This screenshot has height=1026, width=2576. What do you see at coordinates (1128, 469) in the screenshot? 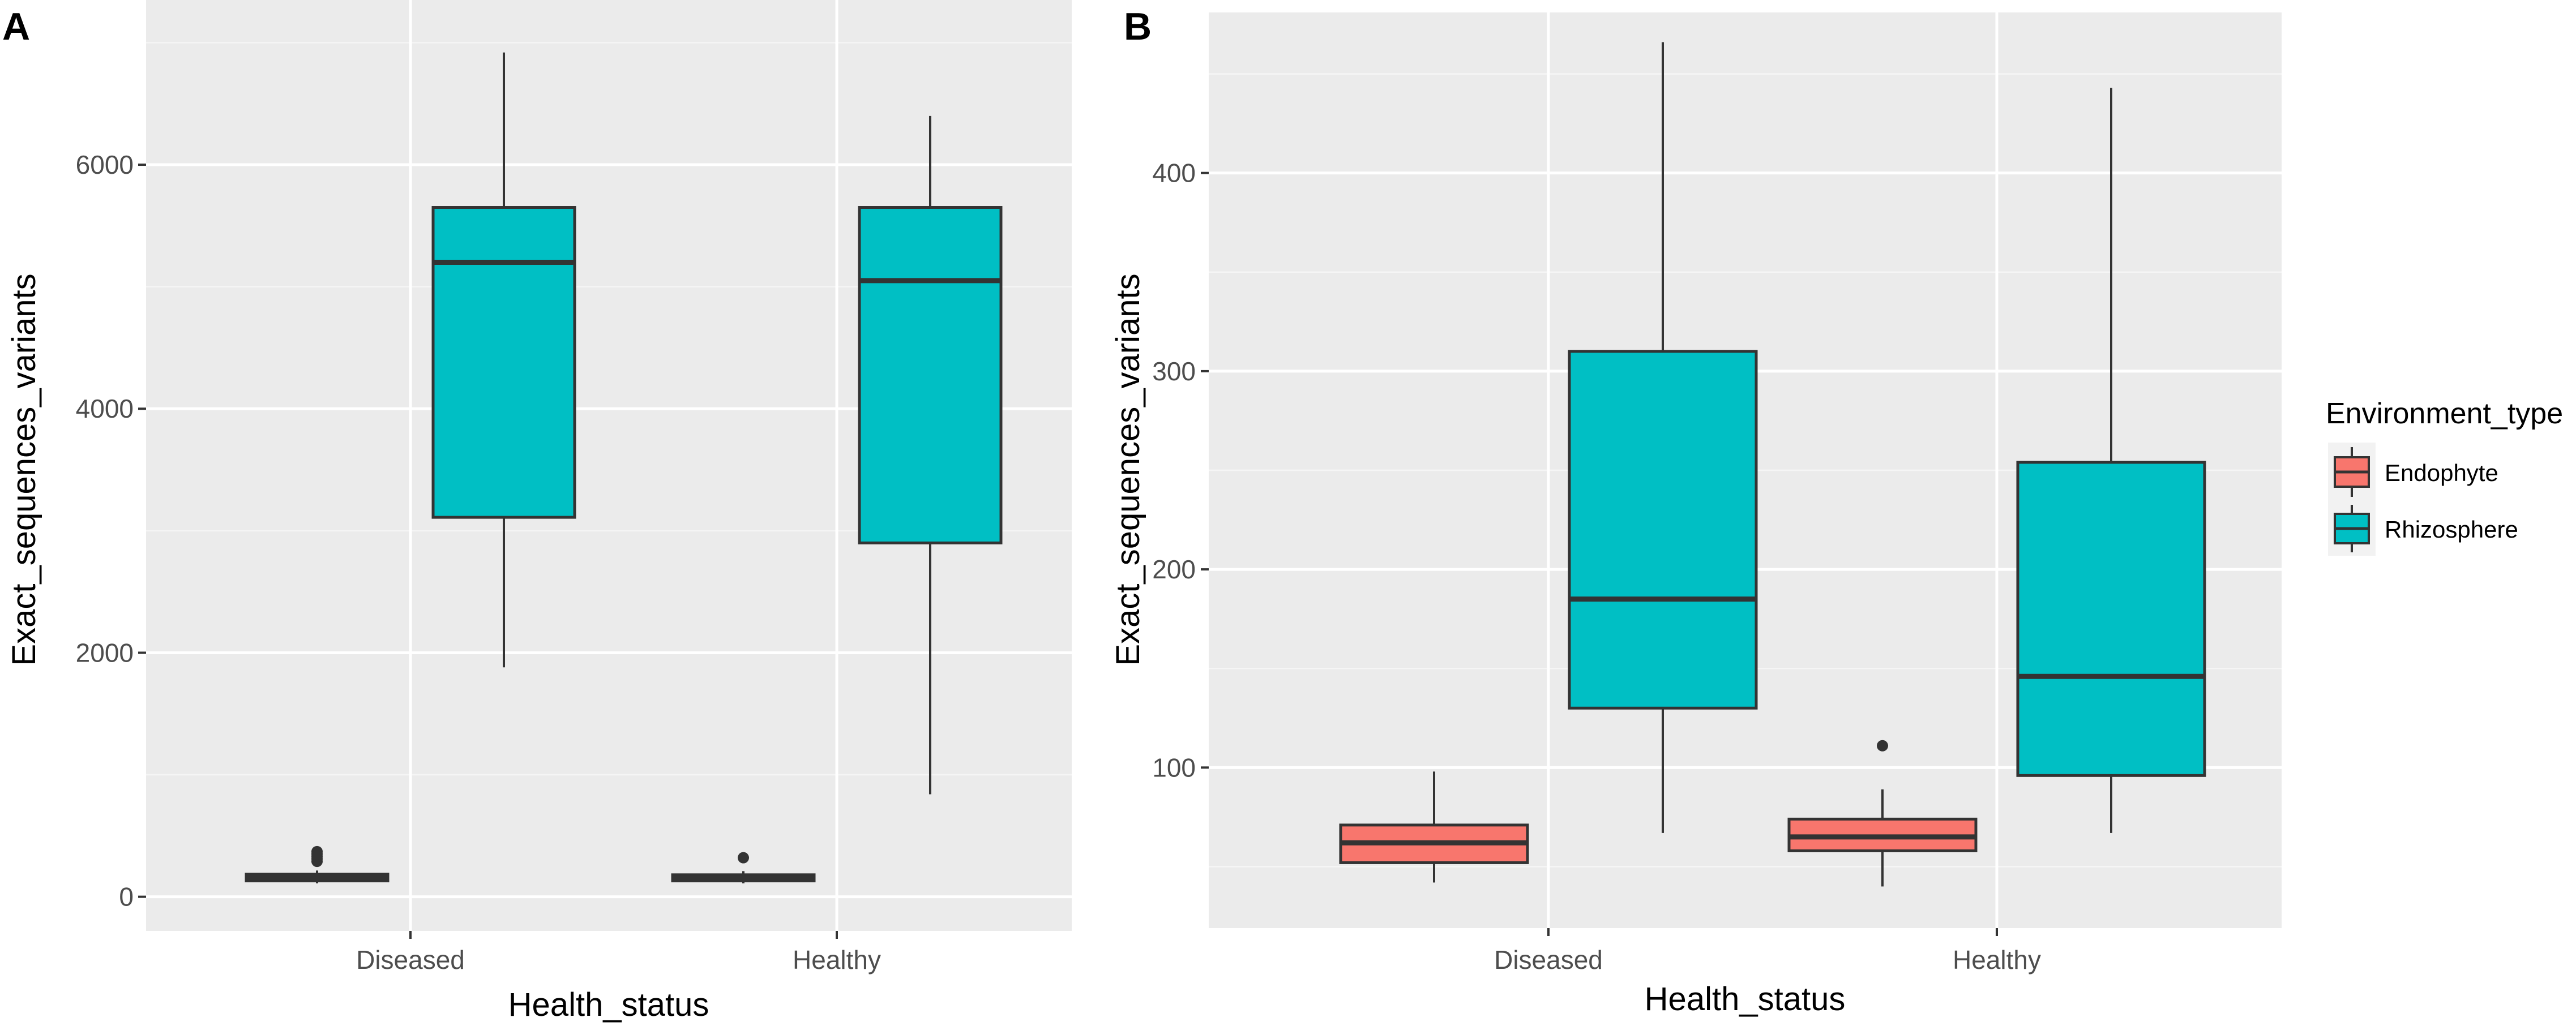
I see `panel-b-y-axis-title: Exact_sequences_variants` at bounding box center [1128, 469].